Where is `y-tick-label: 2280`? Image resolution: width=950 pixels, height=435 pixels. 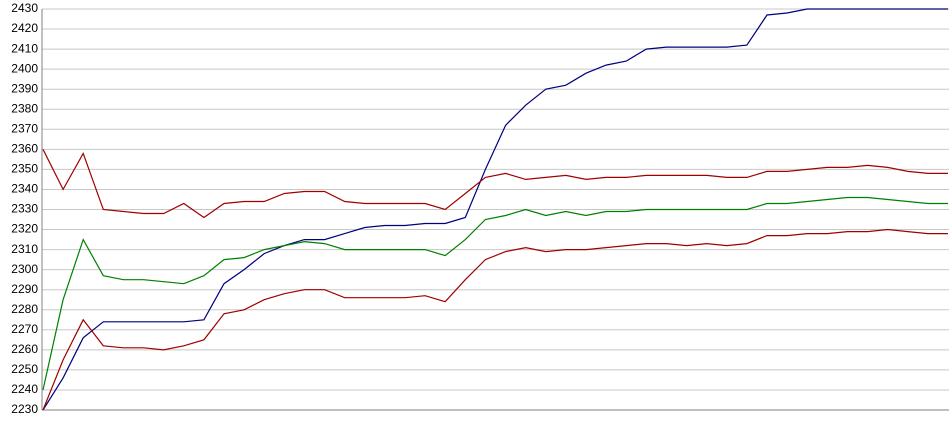
y-tick-label: 2280 is located at coordinates (24, 309).